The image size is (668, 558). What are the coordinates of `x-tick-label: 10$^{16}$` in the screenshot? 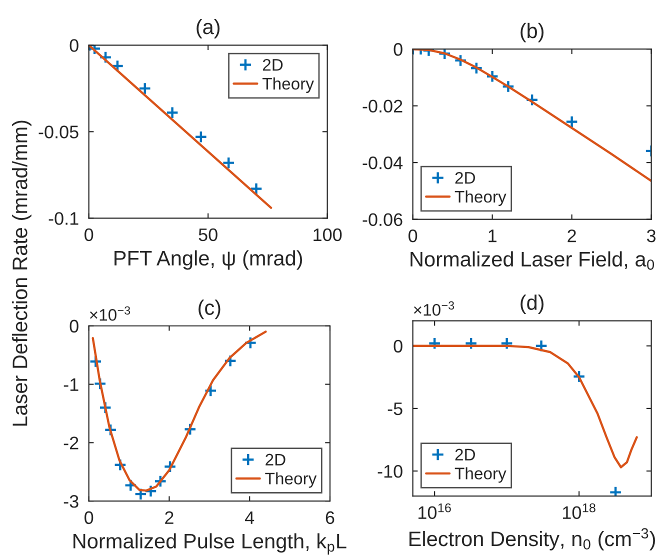 It's located at (434, 511).